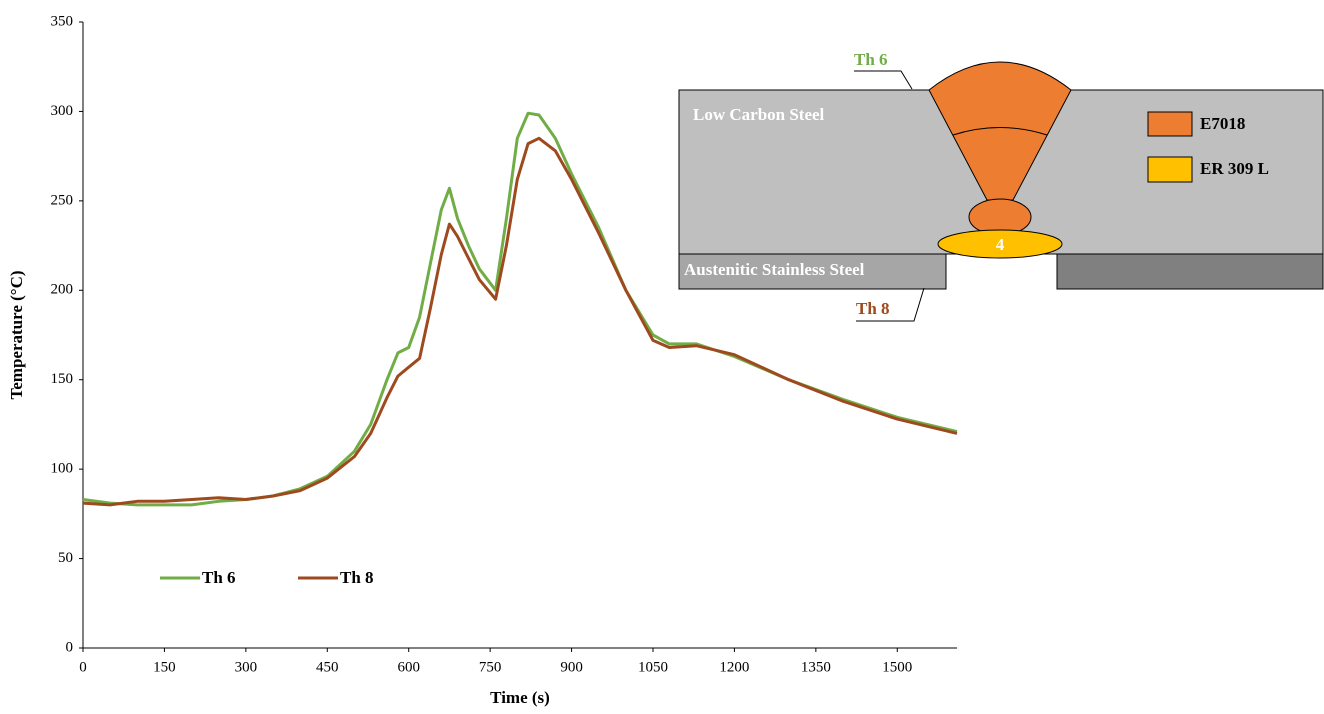 The image size is (1324, 714). What do you see at coordinates (62, 200) in the screenshot?
I see `y-tick-label: 250` at bounding box center [62, 200].